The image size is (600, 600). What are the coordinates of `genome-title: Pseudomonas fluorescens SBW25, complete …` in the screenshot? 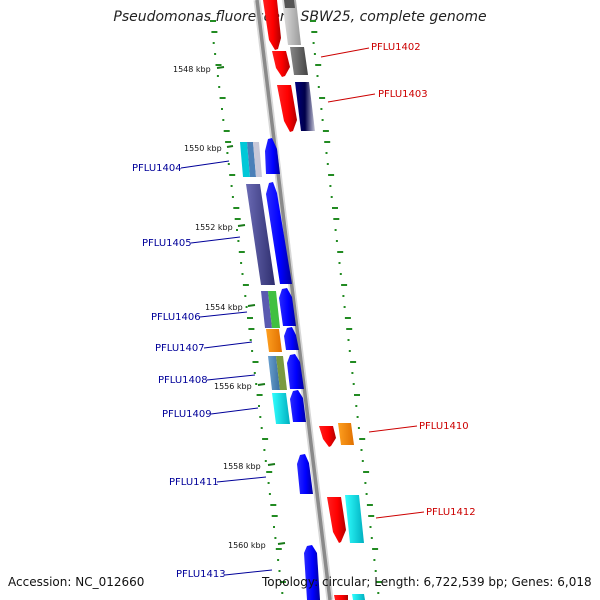 It's located at (300, 17).